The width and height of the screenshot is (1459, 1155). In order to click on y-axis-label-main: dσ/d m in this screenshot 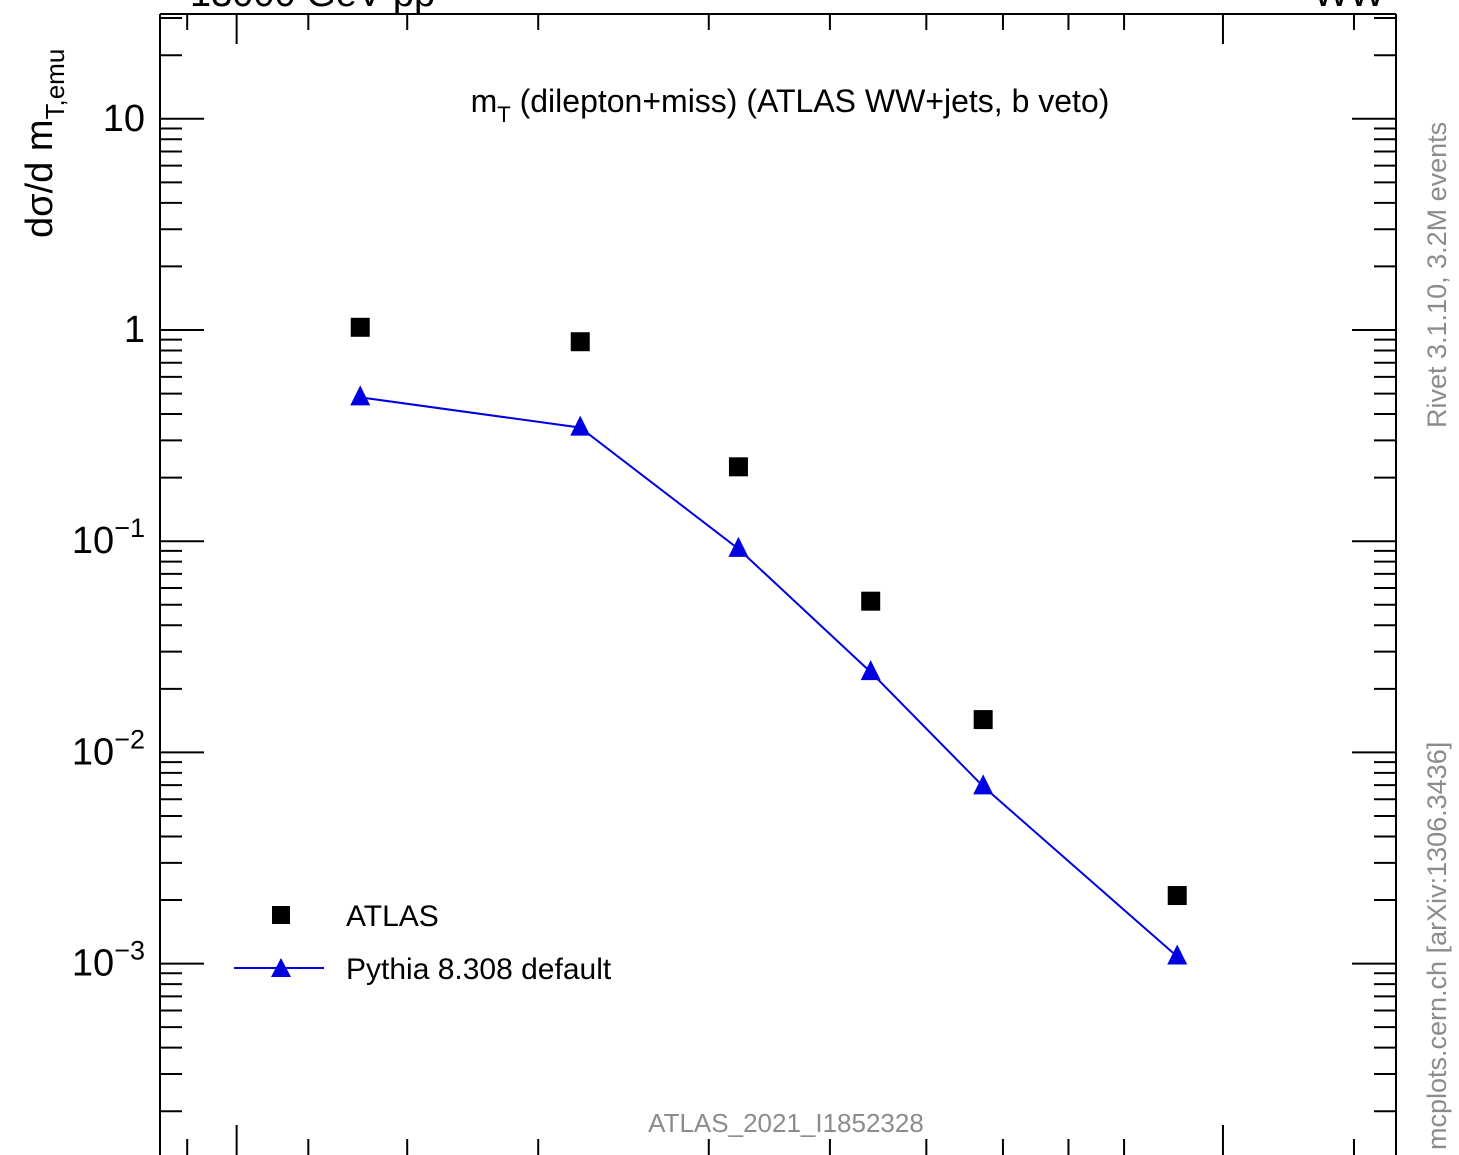, I will do `click(40, 179)`.